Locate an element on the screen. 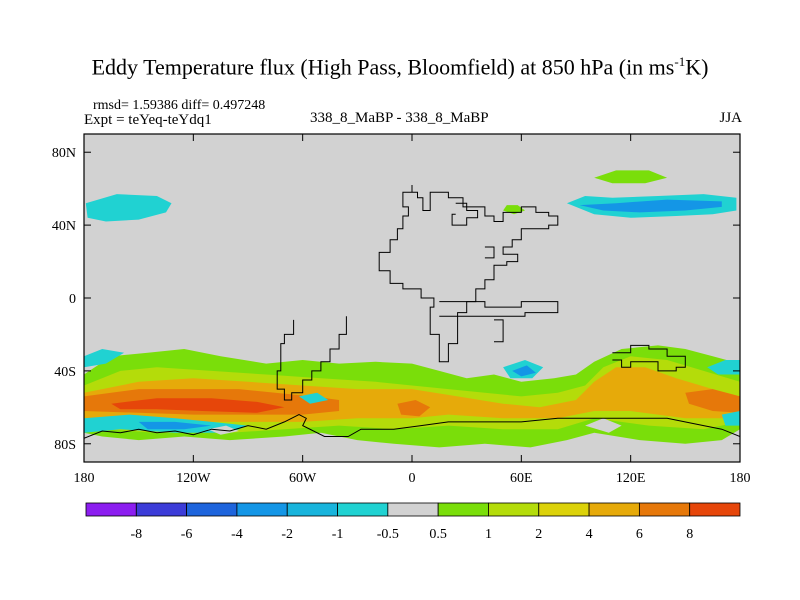 The image size is (800, 600). colorbar-label-7: 1 is located at coordinates (488, 534).